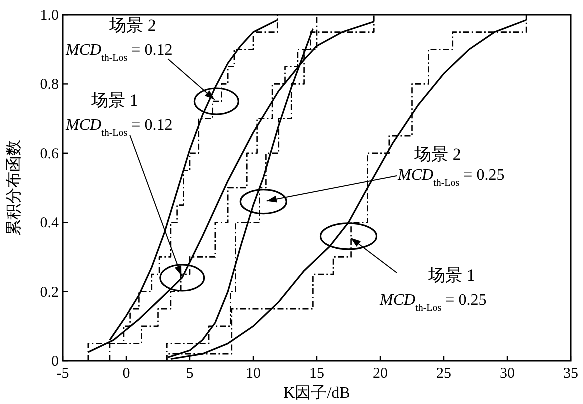  Describe the element at coordinates (50, 224) in the screenshot. I see `y-tick-label: 0.4` at that location.